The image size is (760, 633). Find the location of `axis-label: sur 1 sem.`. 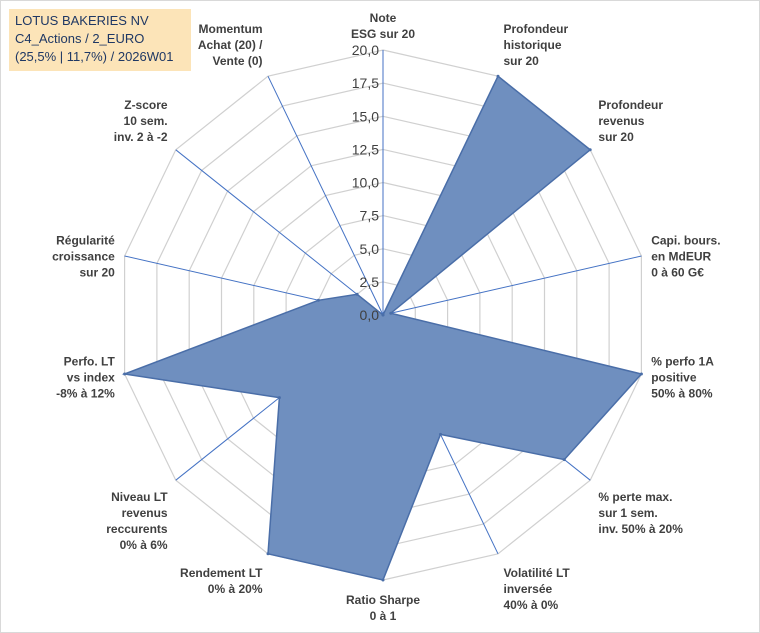

axis-label: sur 1 sem. is located at coordinates (627, 513).